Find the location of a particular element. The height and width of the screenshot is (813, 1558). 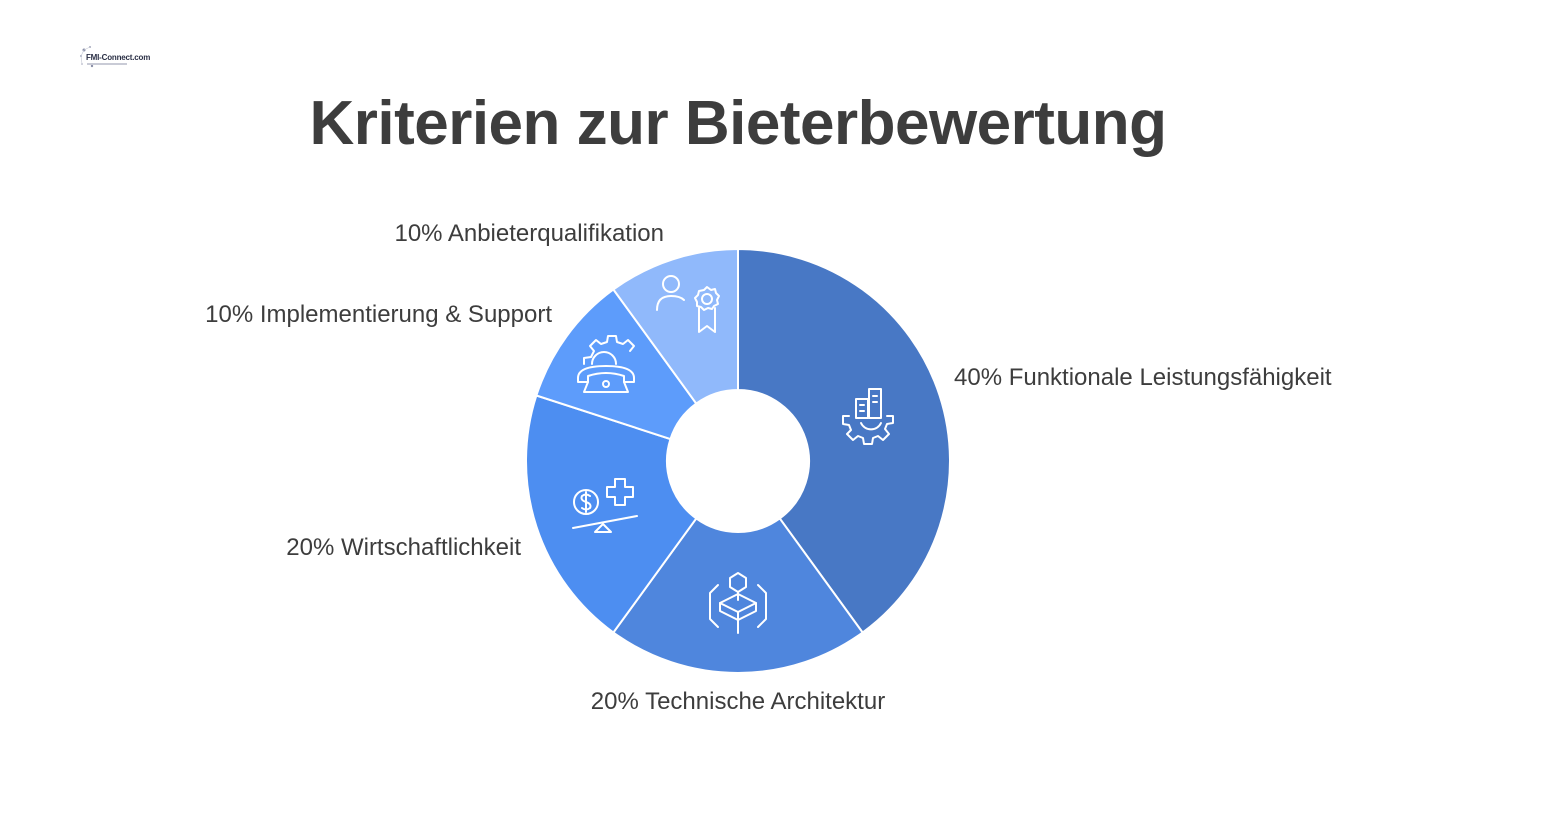

chart-slices is located at coordinates (738, 460).